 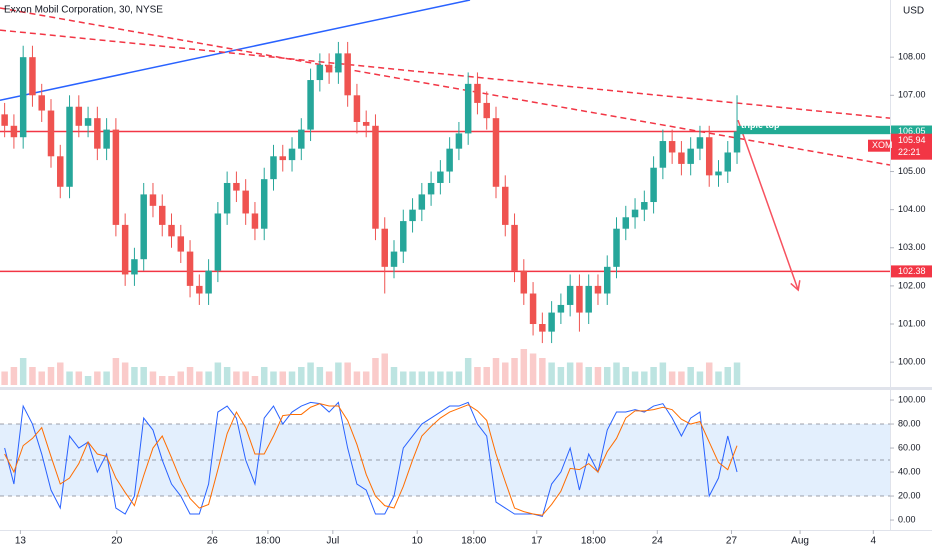 I want to click on currency-label: USD, so click(x=913, y=11).